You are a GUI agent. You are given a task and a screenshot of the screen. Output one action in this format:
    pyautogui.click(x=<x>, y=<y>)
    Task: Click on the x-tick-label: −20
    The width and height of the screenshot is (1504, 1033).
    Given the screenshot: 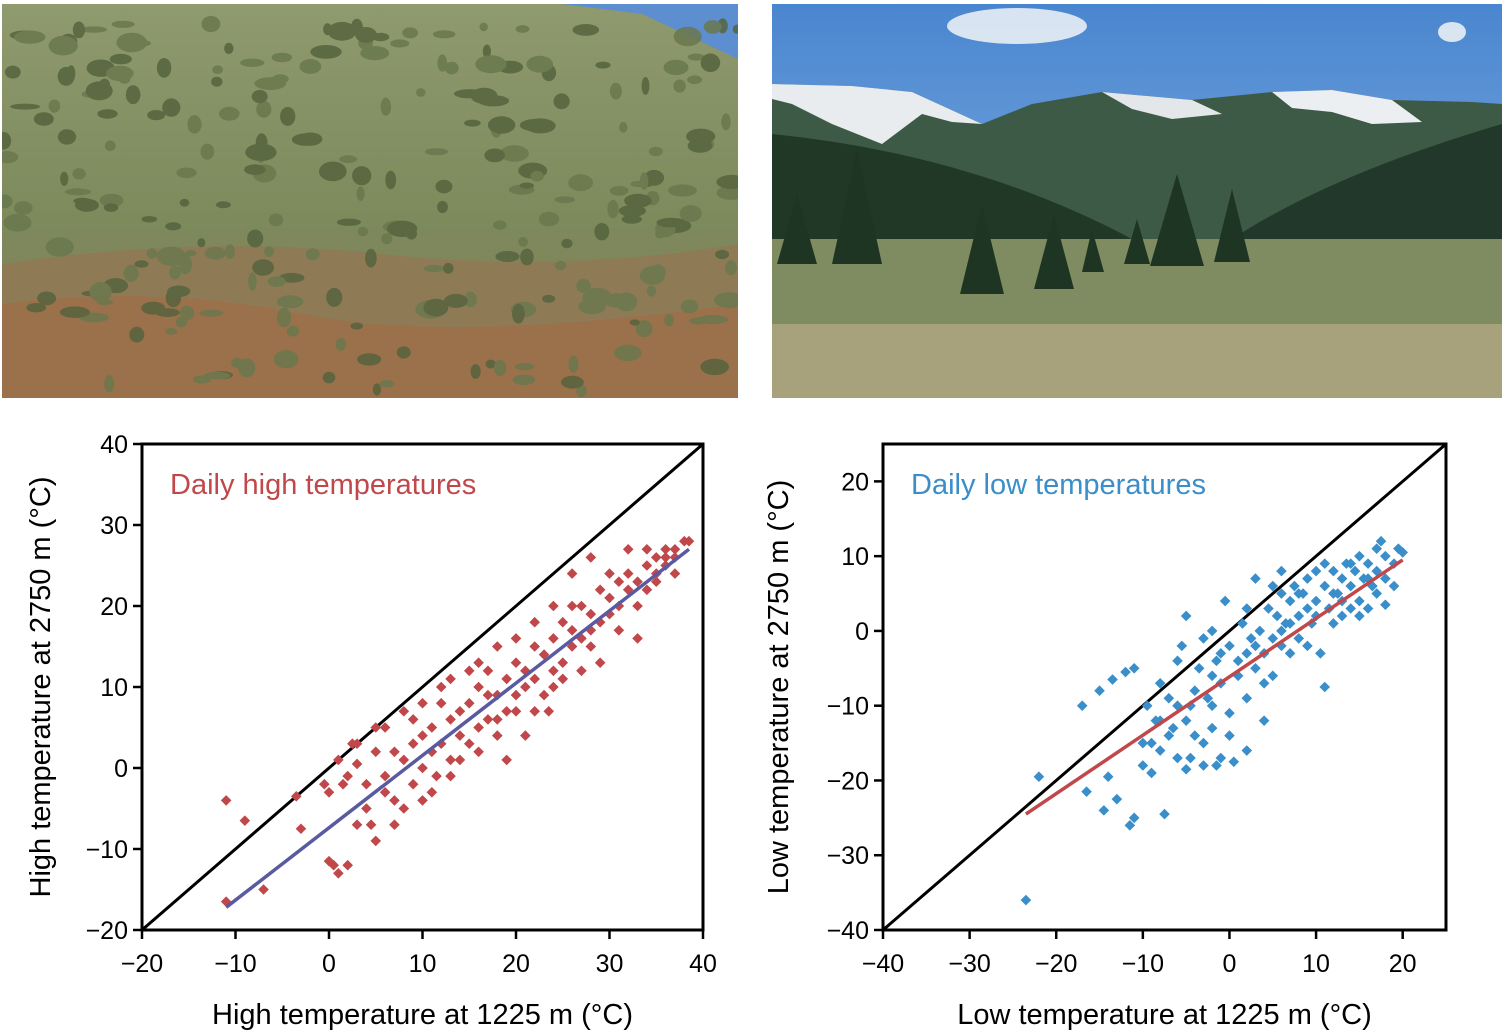 What is the action you would take?
    pyautogui.click(x=142, y=964)
    